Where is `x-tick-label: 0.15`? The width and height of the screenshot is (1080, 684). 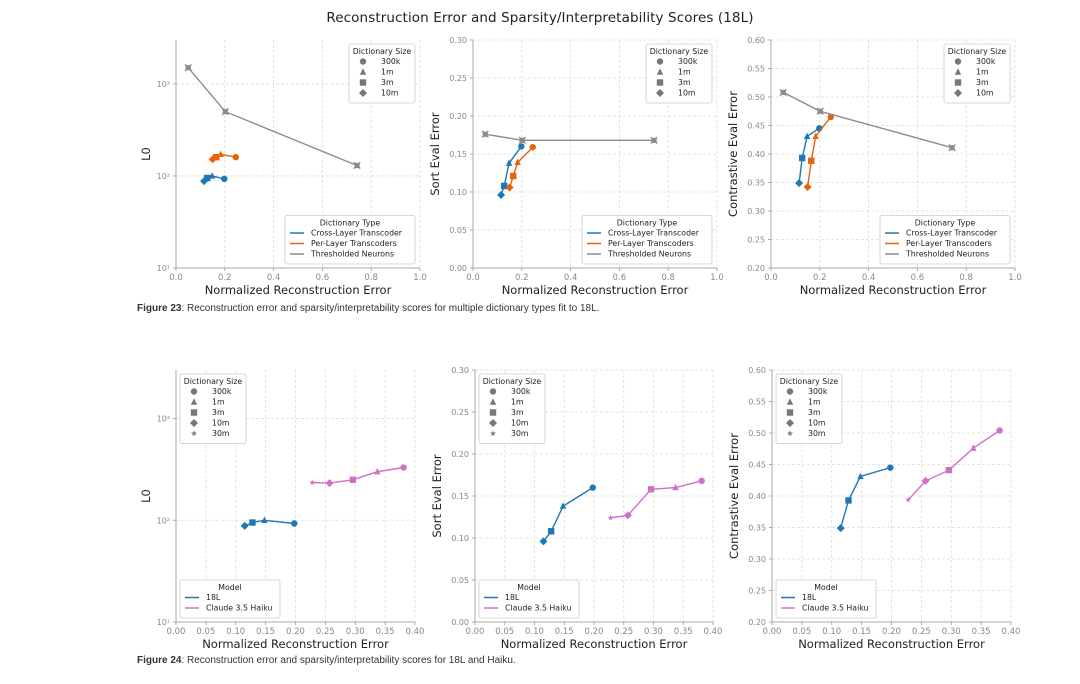 x-tick-label: 0.15 is located at coordinates (564, 632).